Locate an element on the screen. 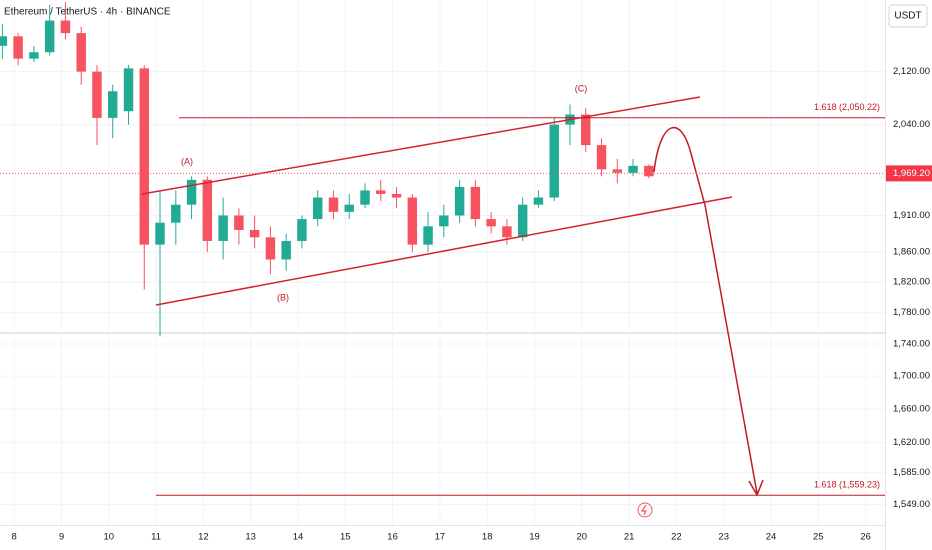 The height and width of the screenshot is (550, 932). y-tick-label: 1,860.00 is located at coordinates (911, 252).